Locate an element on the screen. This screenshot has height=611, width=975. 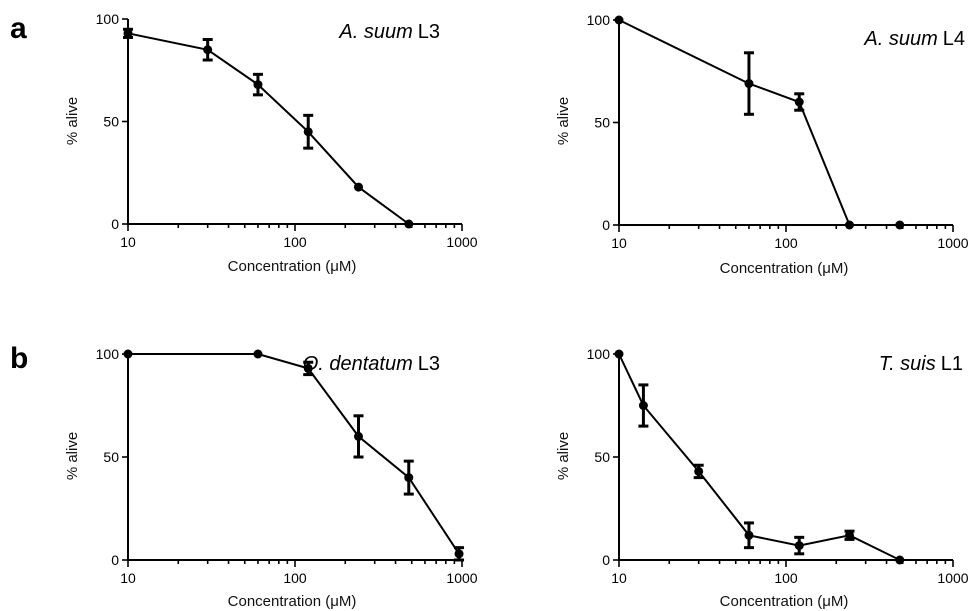
chart-title: T. suis L1 is located at coordinates (921, 364).